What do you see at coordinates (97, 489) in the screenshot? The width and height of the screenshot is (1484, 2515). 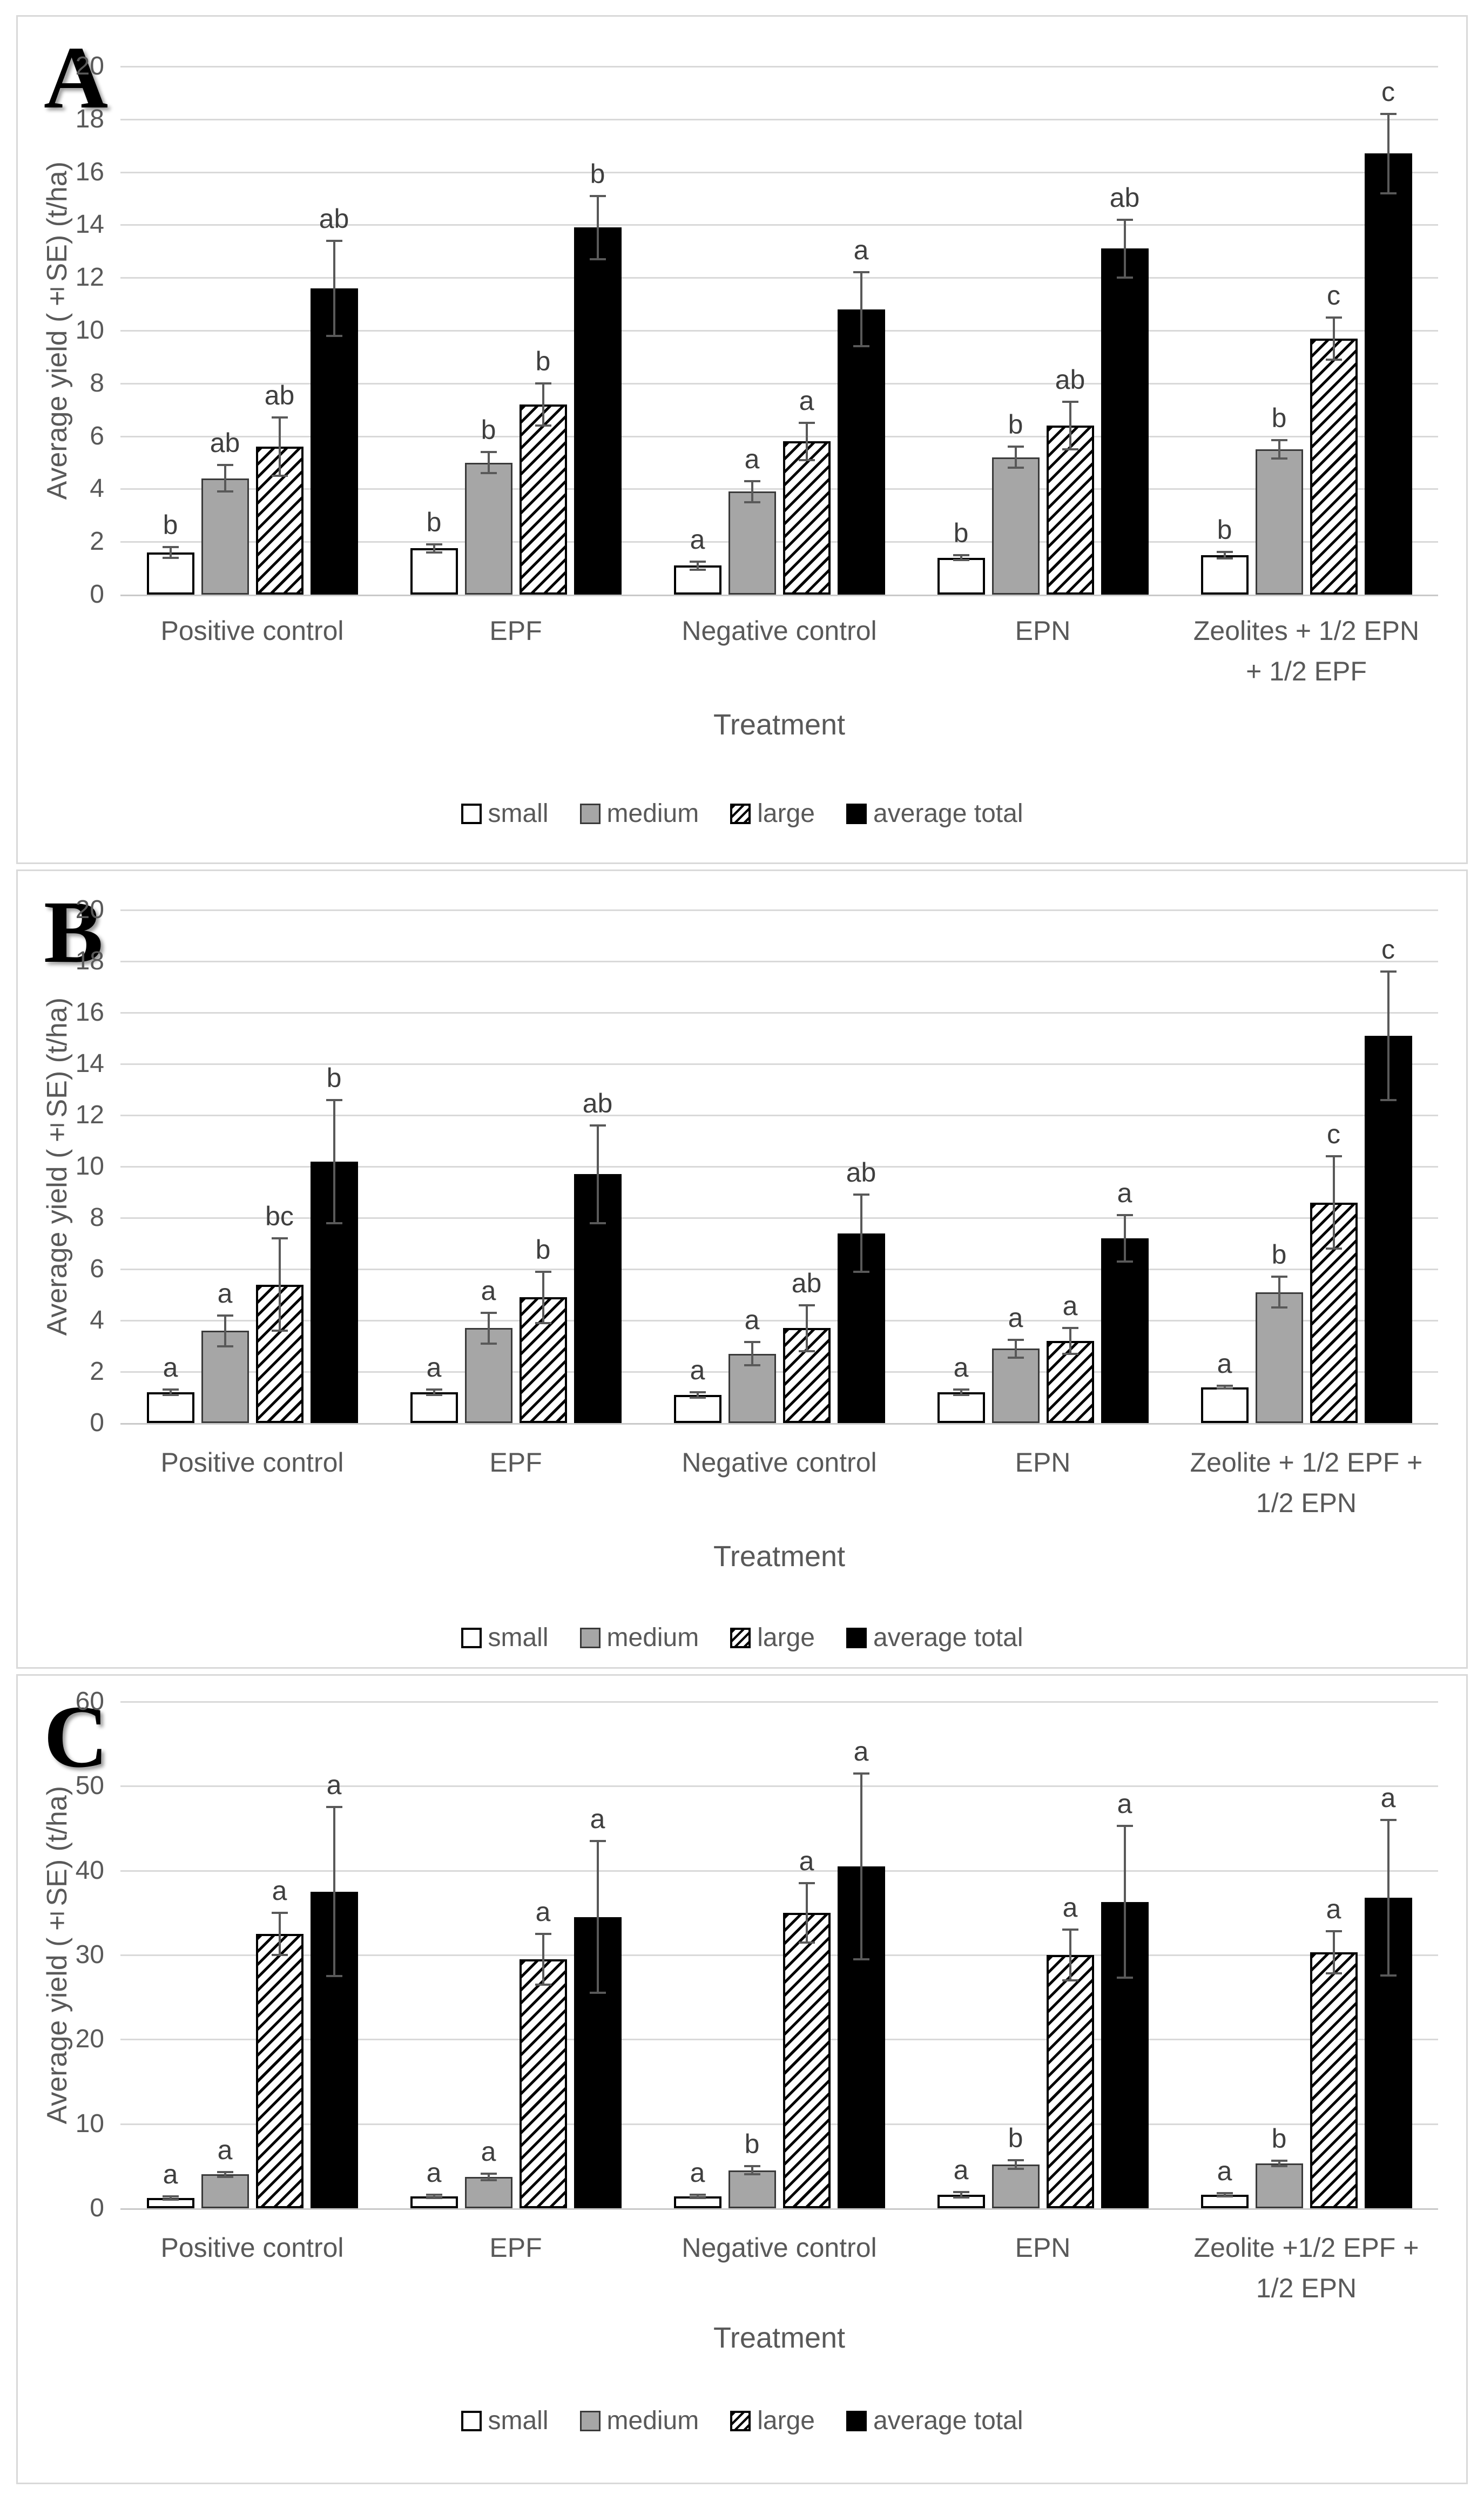 I see `y-tick-label: 4` at bounding box center [97, 489].